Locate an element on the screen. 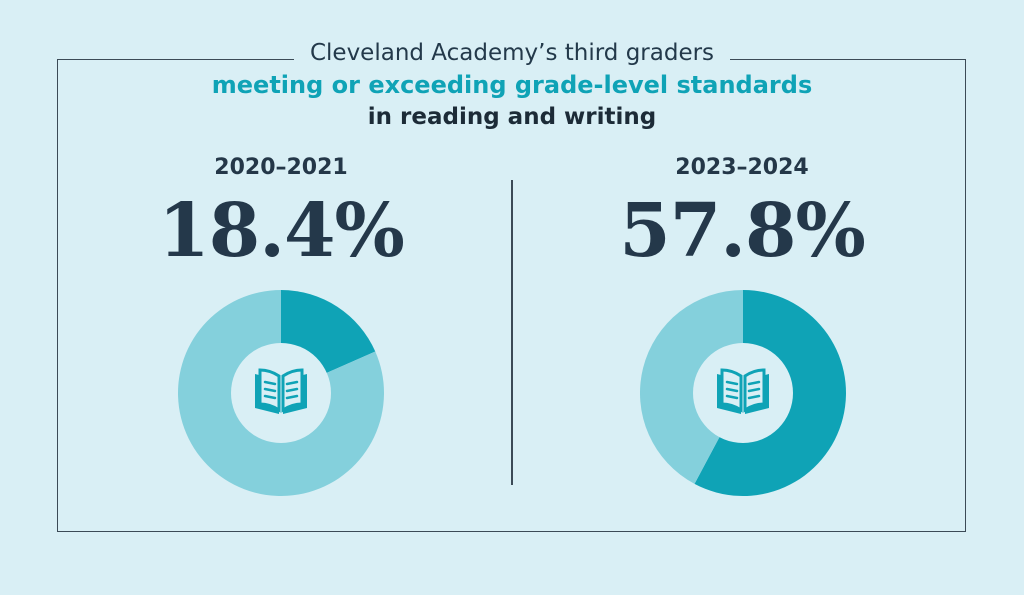  donut-chart-2023-2024 is located at coordinates (743, 393).